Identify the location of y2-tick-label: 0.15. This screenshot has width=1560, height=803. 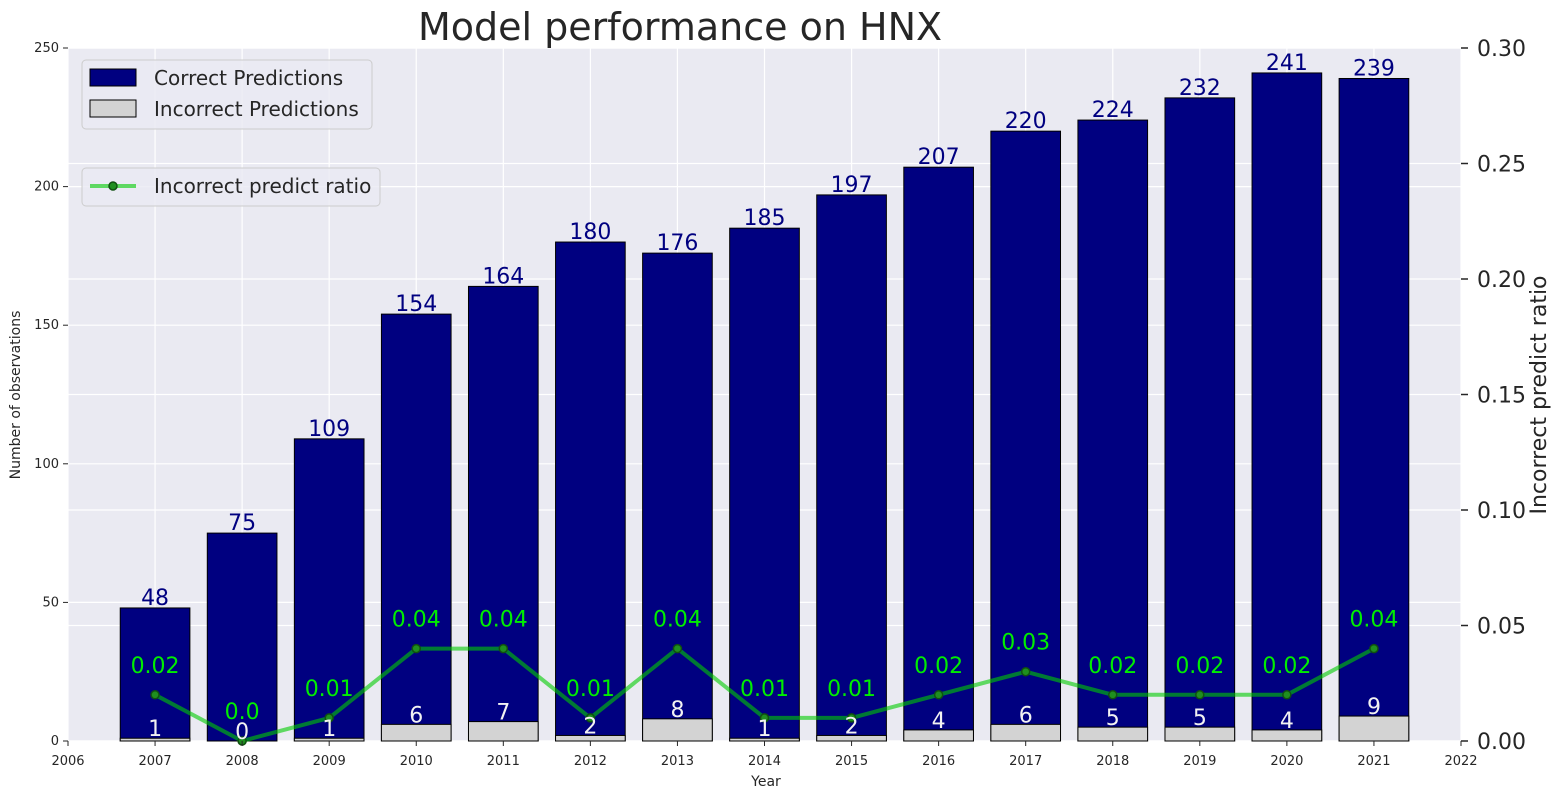
(1501, 396).